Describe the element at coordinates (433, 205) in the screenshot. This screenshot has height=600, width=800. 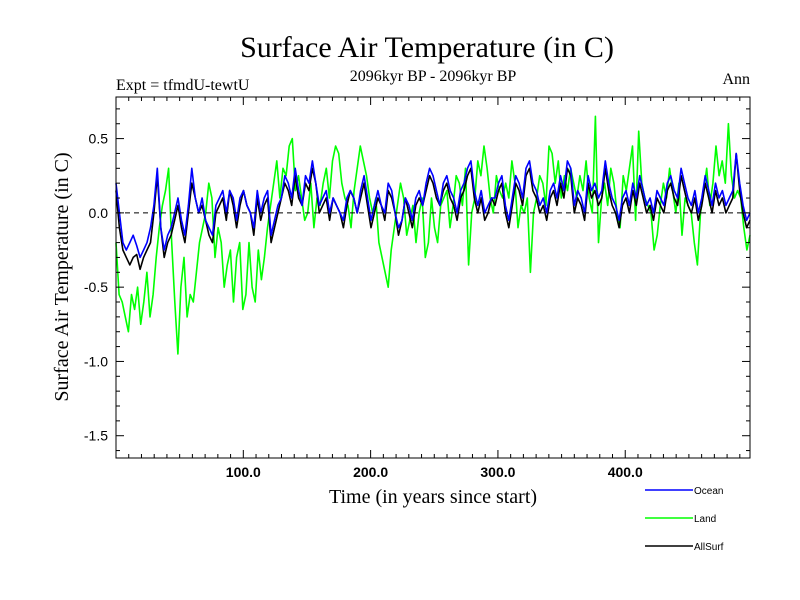
I see `series-line-ocean` at that location.